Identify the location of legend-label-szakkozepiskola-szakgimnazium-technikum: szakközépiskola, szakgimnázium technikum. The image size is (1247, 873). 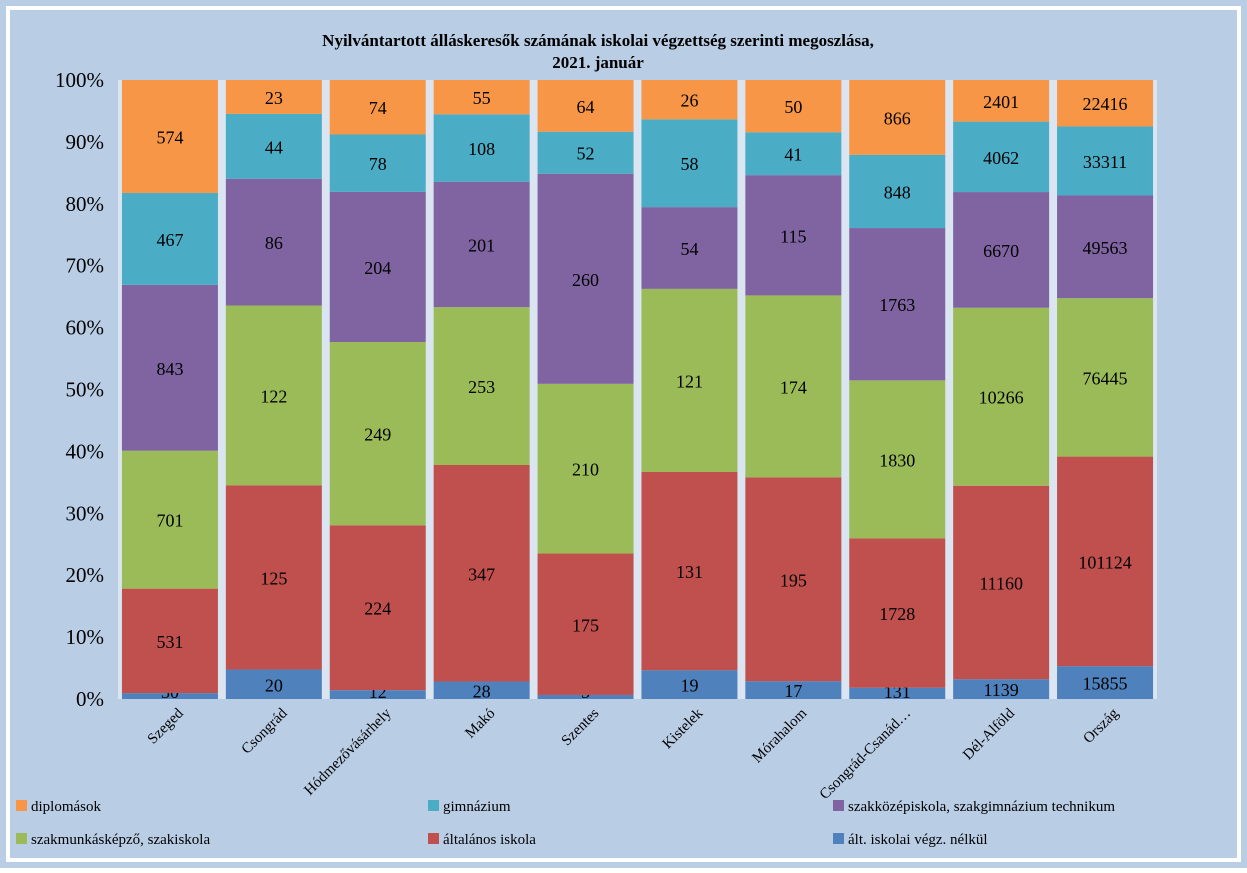
(981, 807).